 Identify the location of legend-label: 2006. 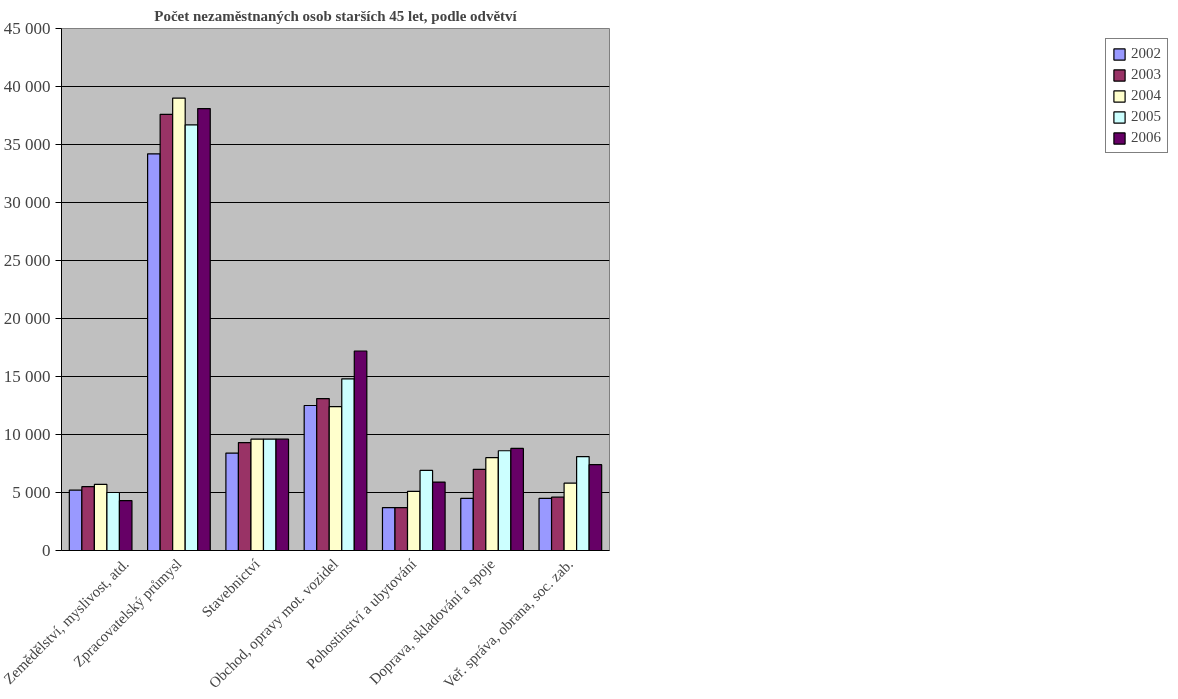
(1146, 137).